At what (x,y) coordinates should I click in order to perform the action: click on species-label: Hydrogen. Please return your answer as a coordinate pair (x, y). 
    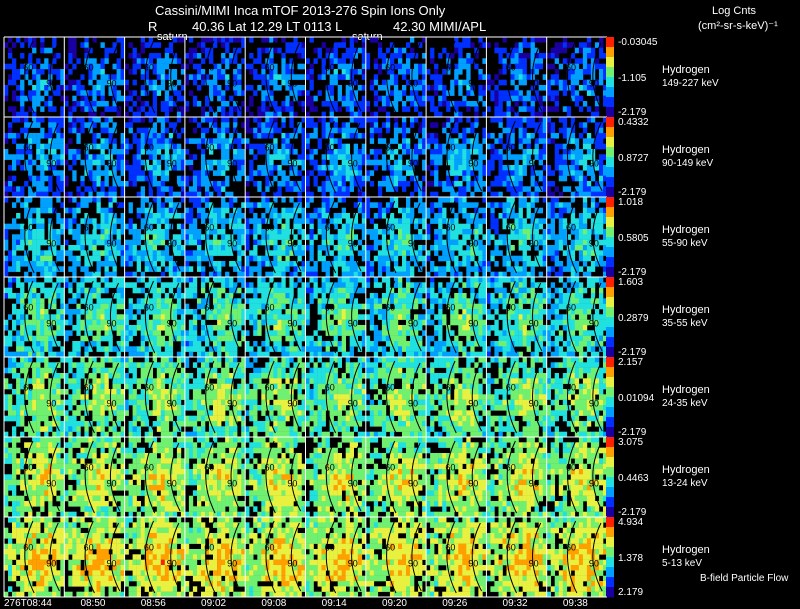
    Looking at the image, I should click on (686, 230).